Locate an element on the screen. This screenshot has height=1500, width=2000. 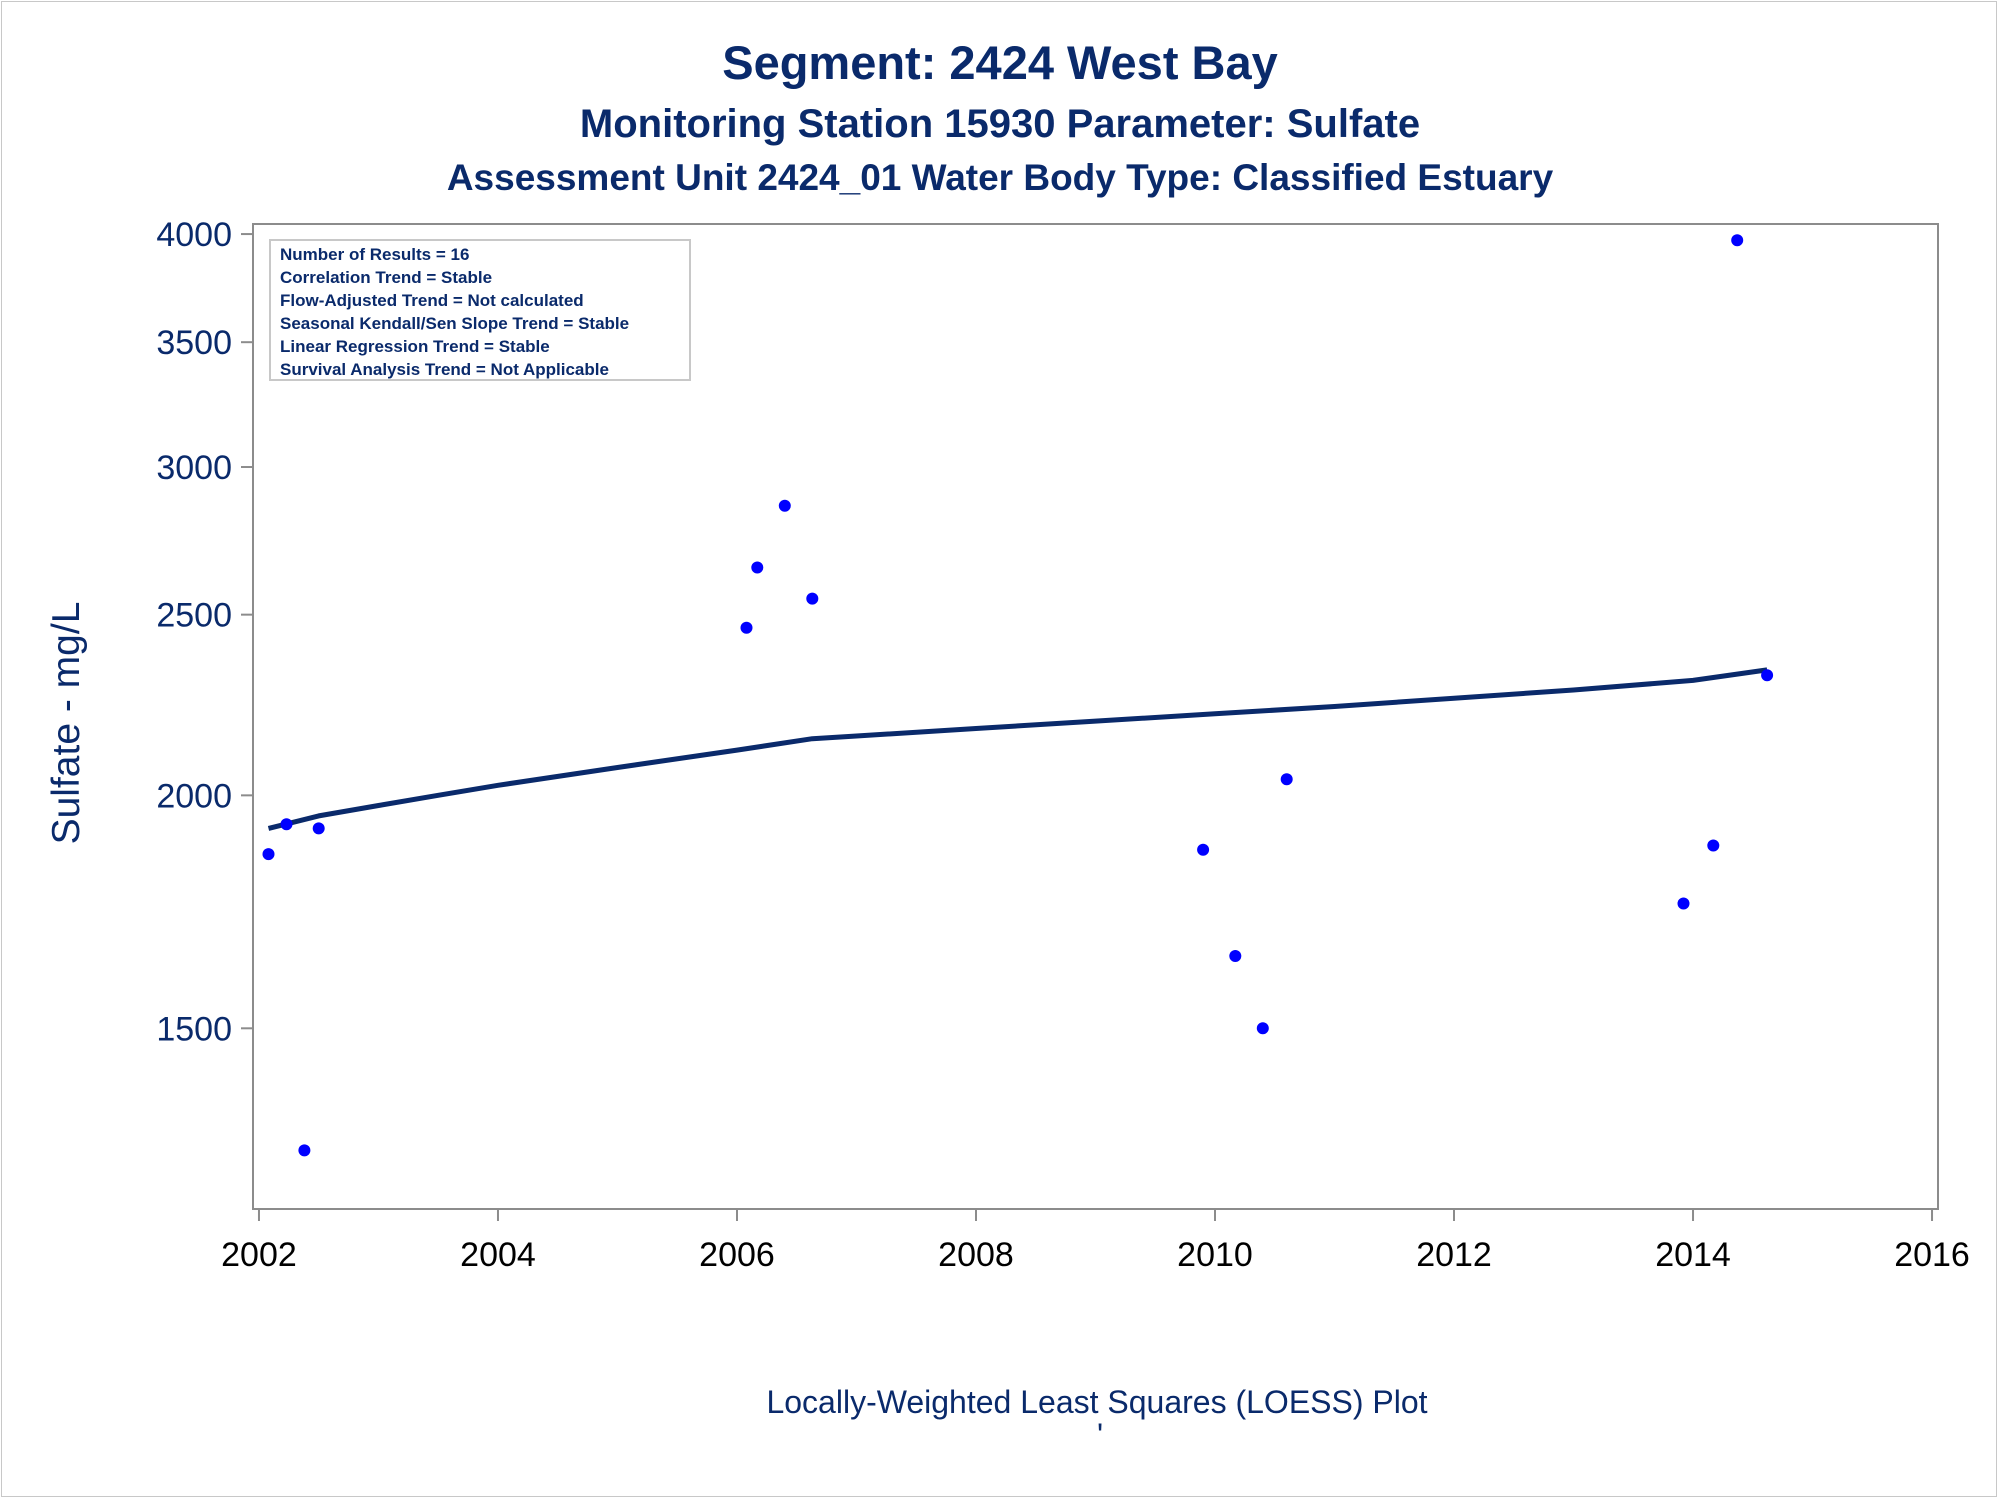
loess-line is located at coordinates (1017, 749).